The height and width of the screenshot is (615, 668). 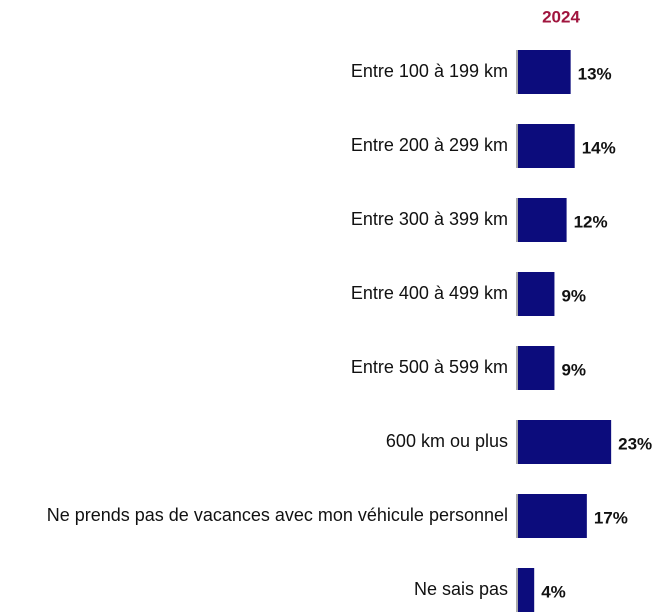 I want to click on data-label: 4%, so click(x=553, y=591).